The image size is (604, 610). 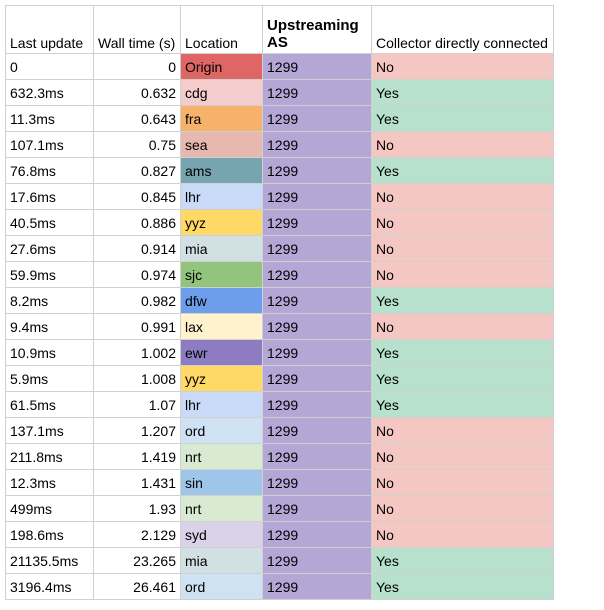 What do you see at coordinates (137, 326) in the screenshot?
I see `cell-wall-time: 0.991` at bounding box center [137, 326].